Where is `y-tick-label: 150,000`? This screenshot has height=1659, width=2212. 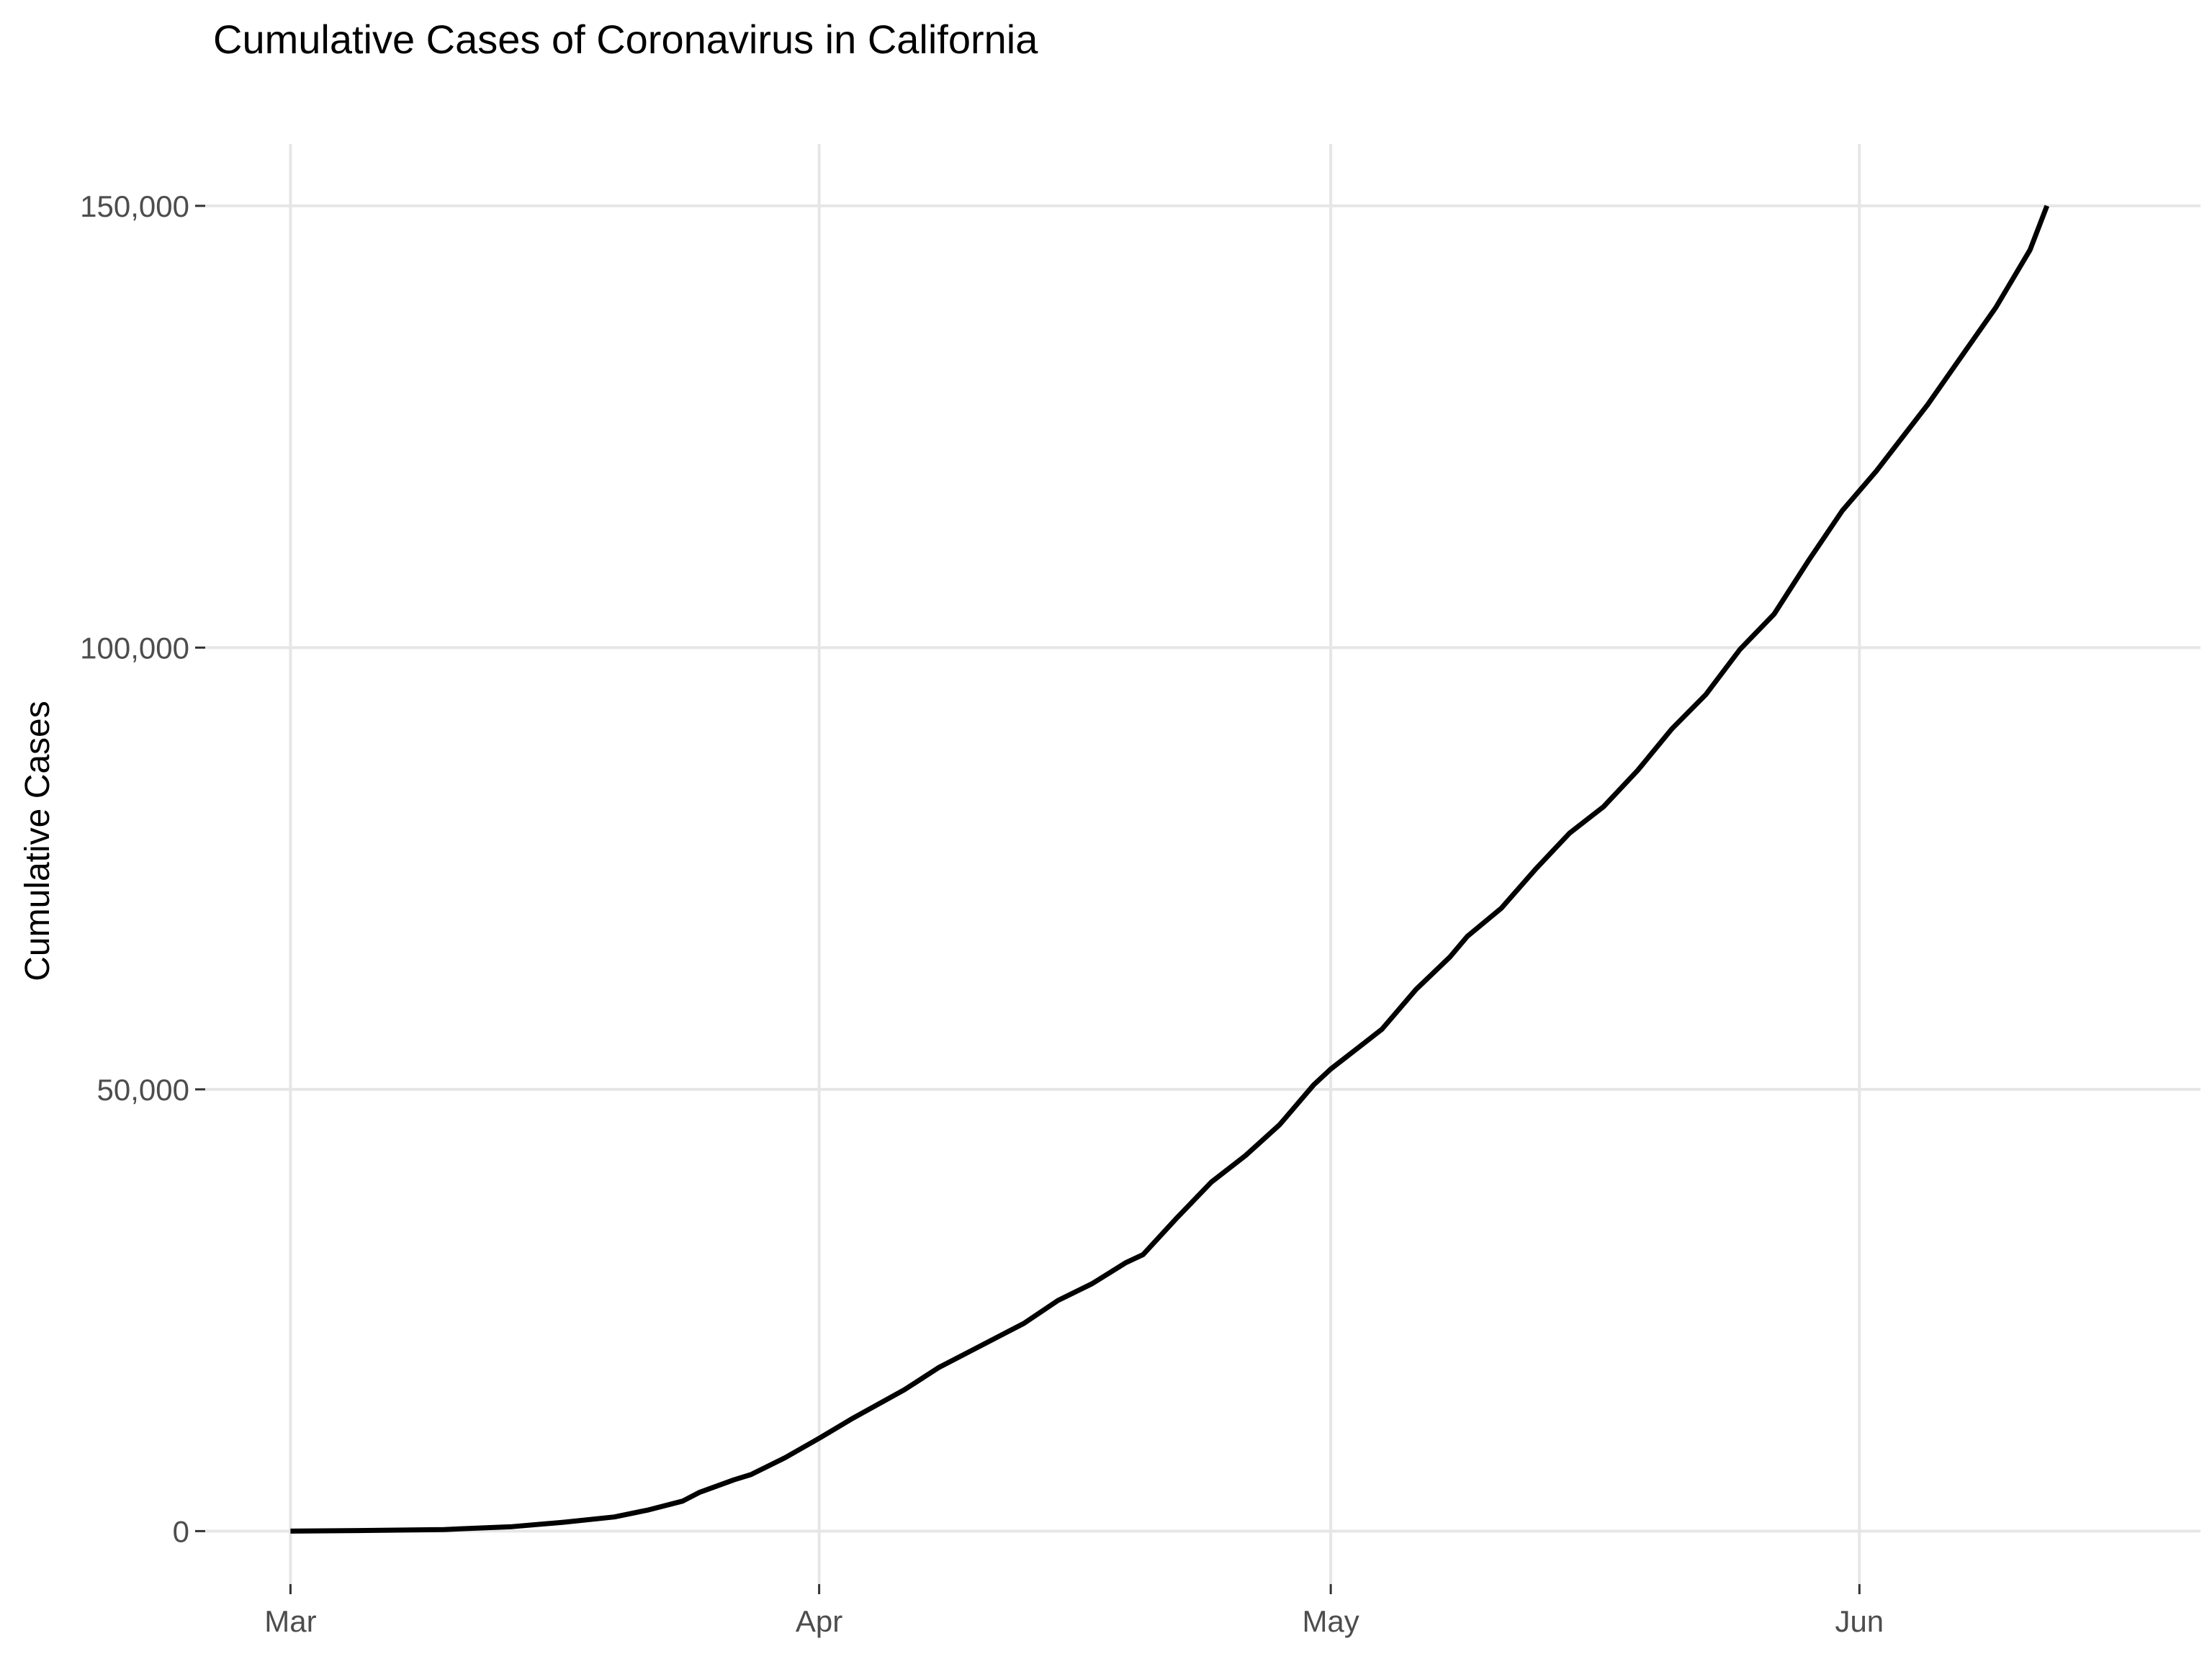
y-tick-label: 150,000 is located at coordinates (134, 206).